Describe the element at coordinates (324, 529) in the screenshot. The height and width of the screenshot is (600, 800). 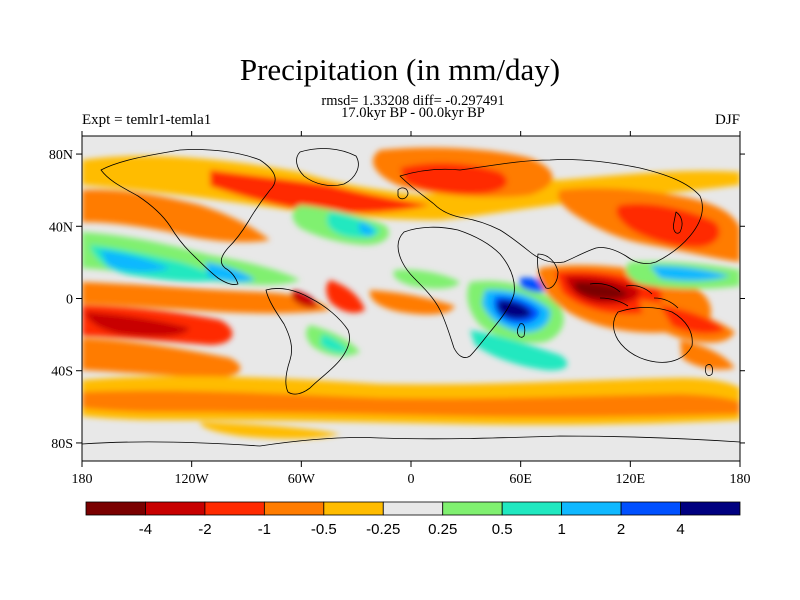
I see `colorbar-label: -0.5` at that location.